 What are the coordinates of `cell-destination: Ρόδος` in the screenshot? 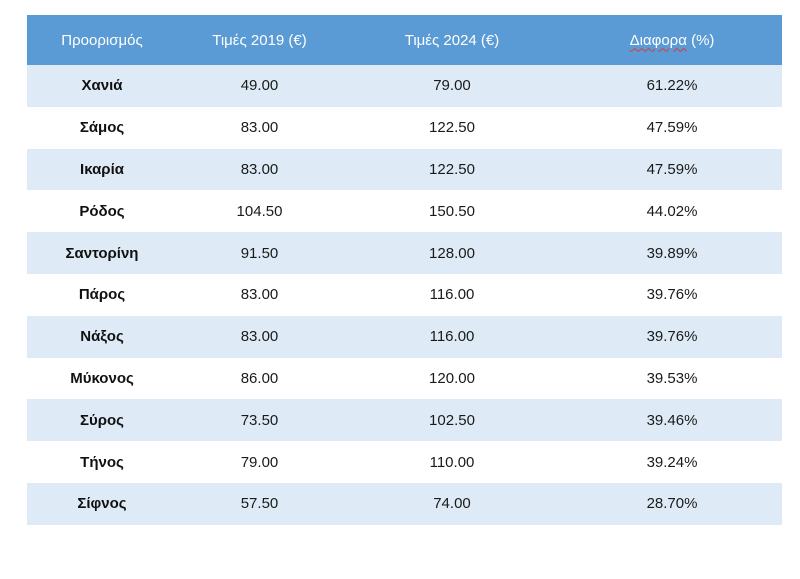 It's located at (102, 211).